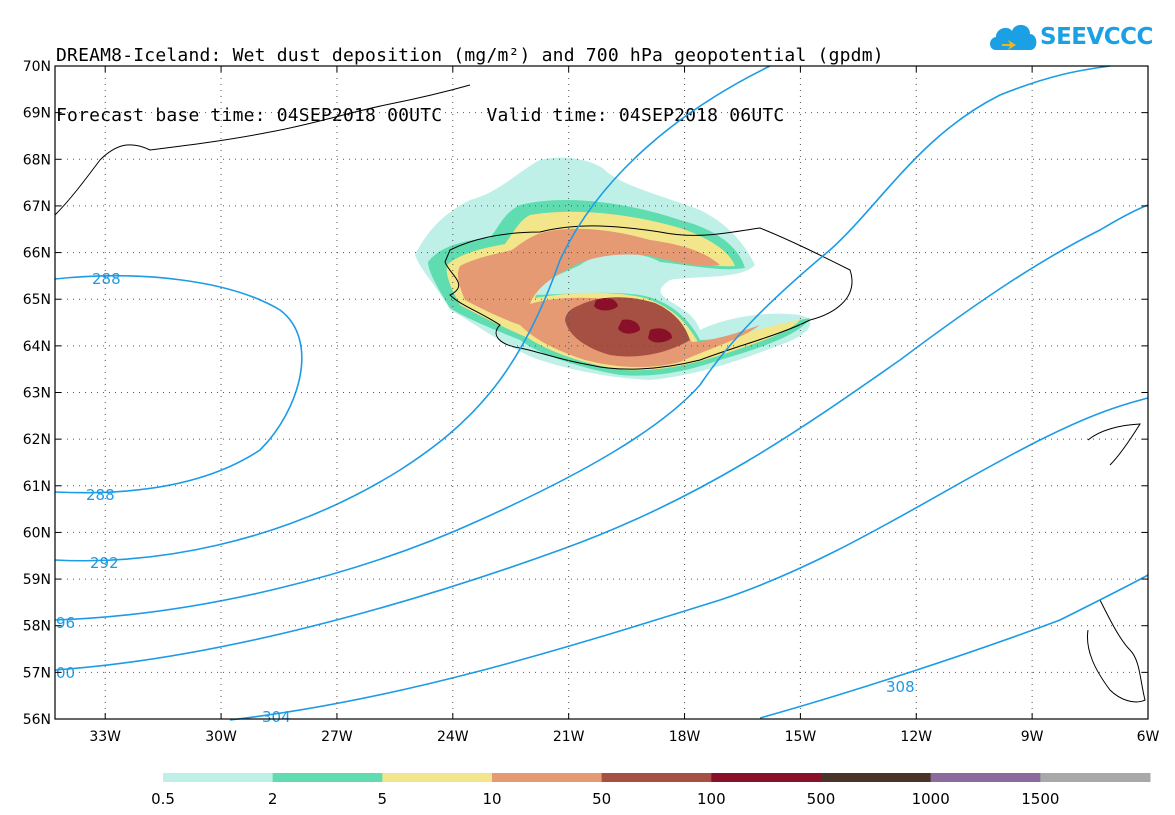  What do you see at coordinates (601, 799) in the screenshot?
I see `color-bar-label: 50` at bounding box center [601, 799].